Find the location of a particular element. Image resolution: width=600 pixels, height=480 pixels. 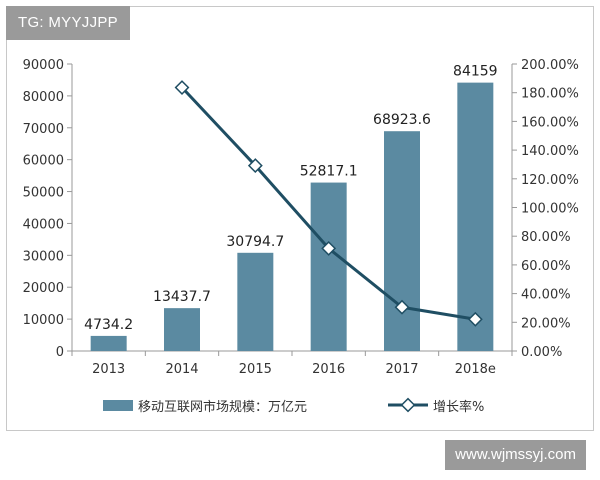

legend-line-marker is located at coordinates (408, 405).